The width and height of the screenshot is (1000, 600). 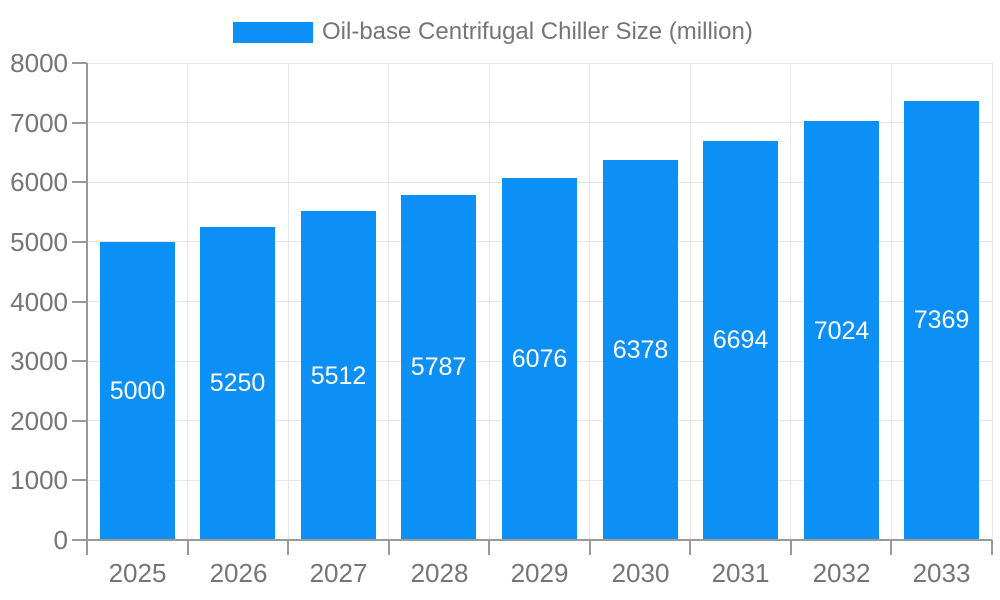 I want to click on bar-value-label: 7369, so click(x=941, y=320).